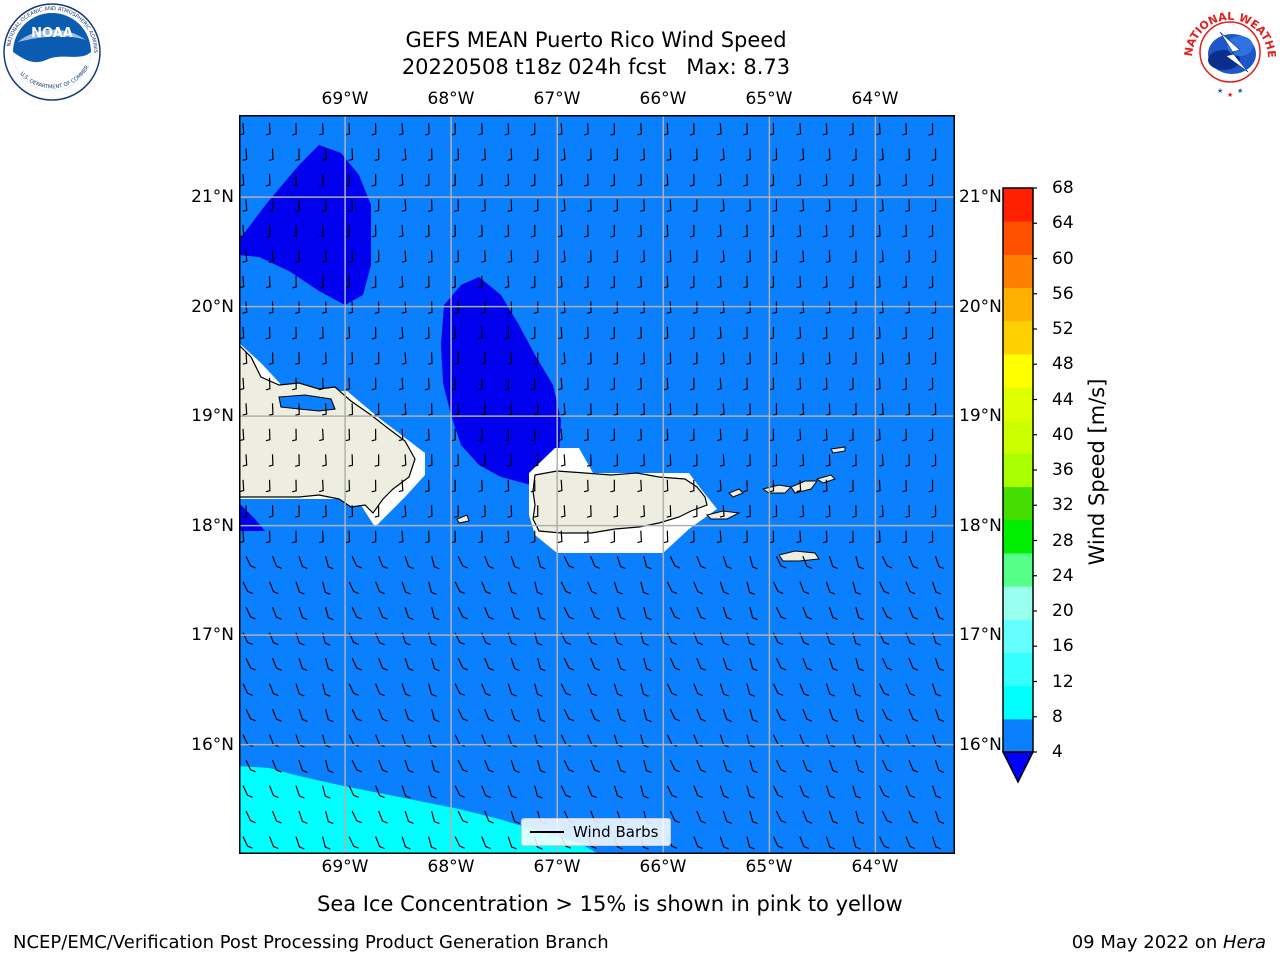 Image resolution: width=1280 pixels, height=960 pixels. I want to click on colorbar-tick-label: 16, so click(1063, 646).